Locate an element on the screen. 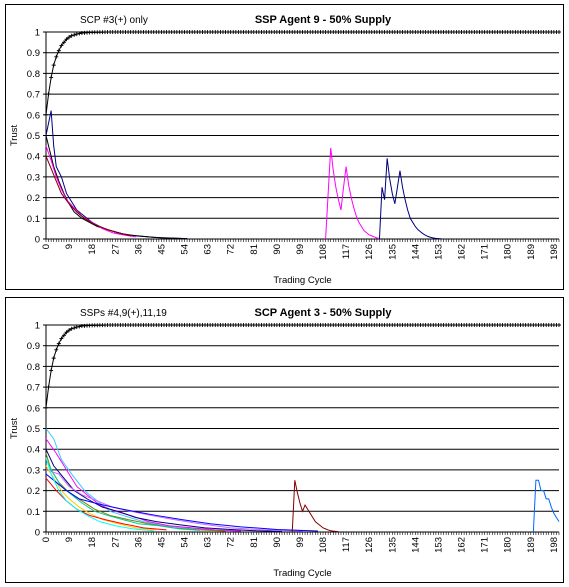 The width and height of the screenshot is (569, 587). x-tick-label: 54 is located at coordinates (185, 249).